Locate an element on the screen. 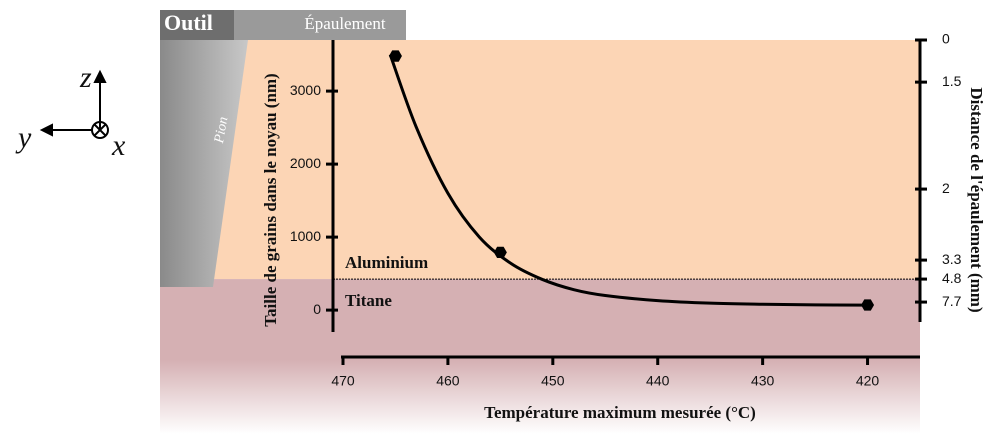  titane-fade is located at coordinates (540, 397).